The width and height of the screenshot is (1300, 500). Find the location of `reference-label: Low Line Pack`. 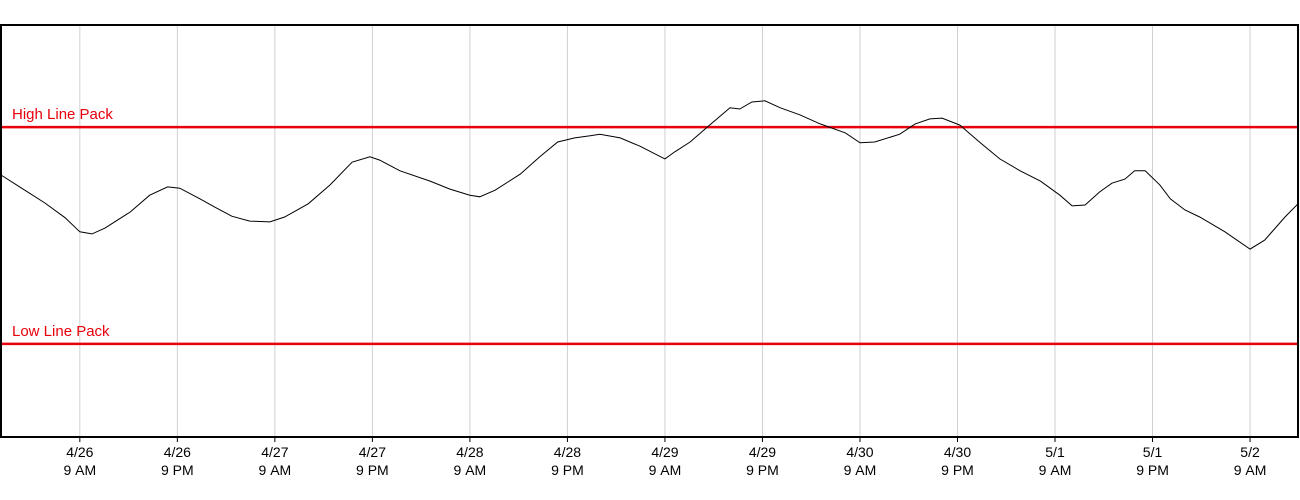

reference-label: Low Line Pack is located at coordinates (61, 331).